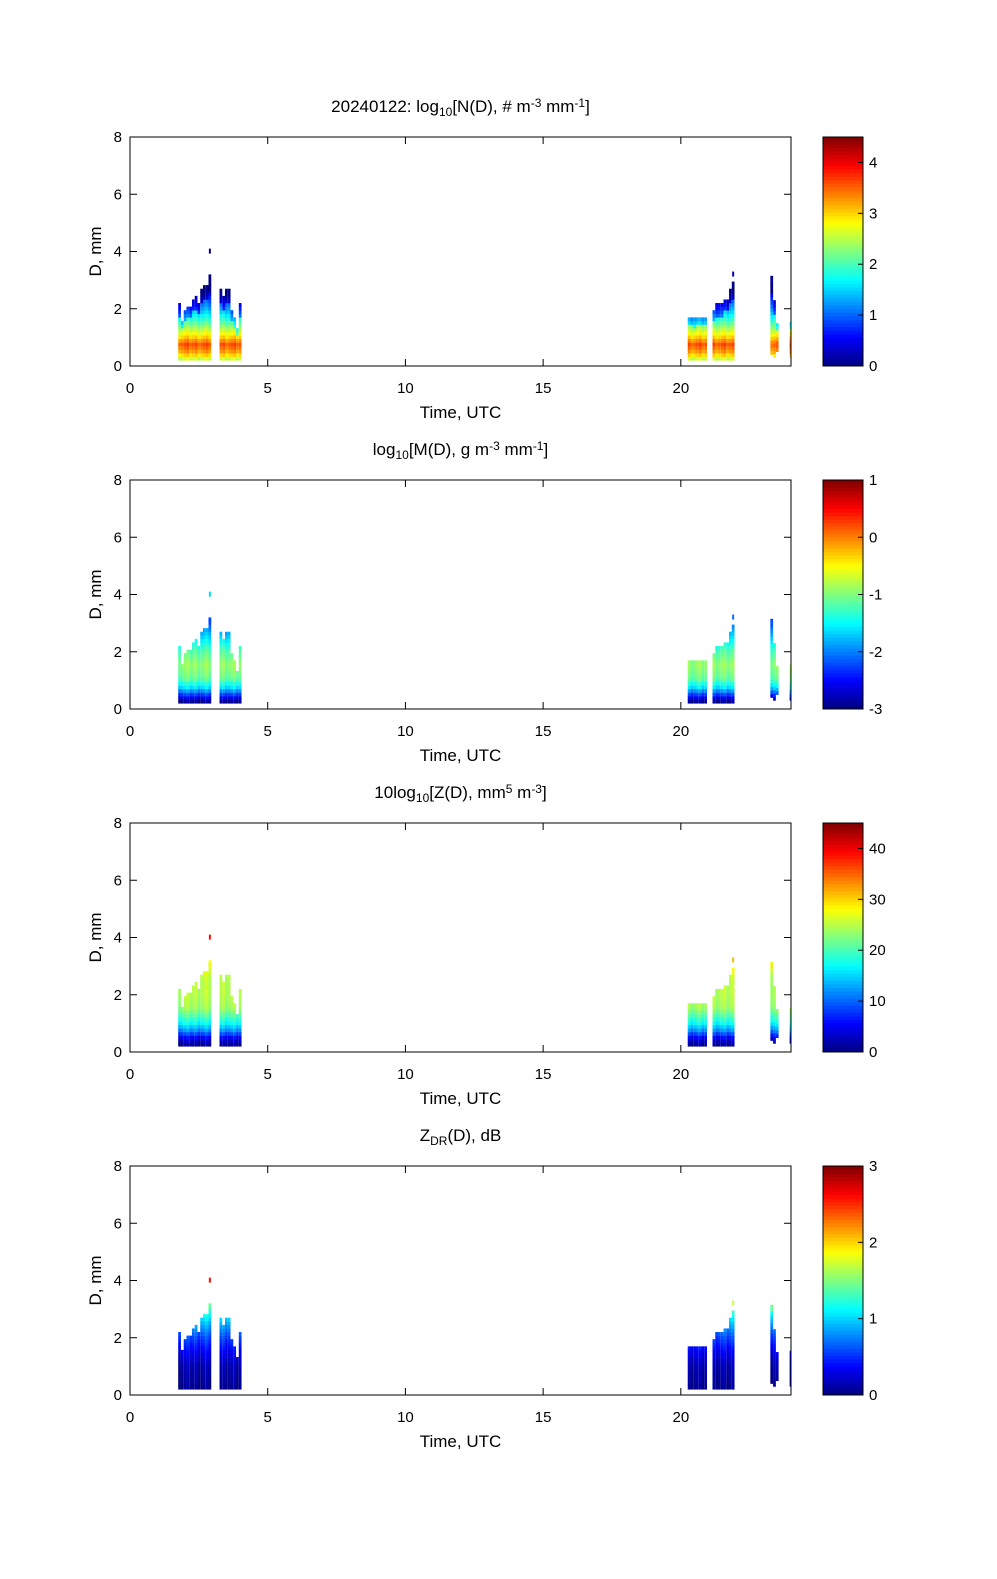  What do you see at coordinates (733, 1303) in the screenshot?
I see `sparse-drop-mark` at bounding box center [733, 1303].